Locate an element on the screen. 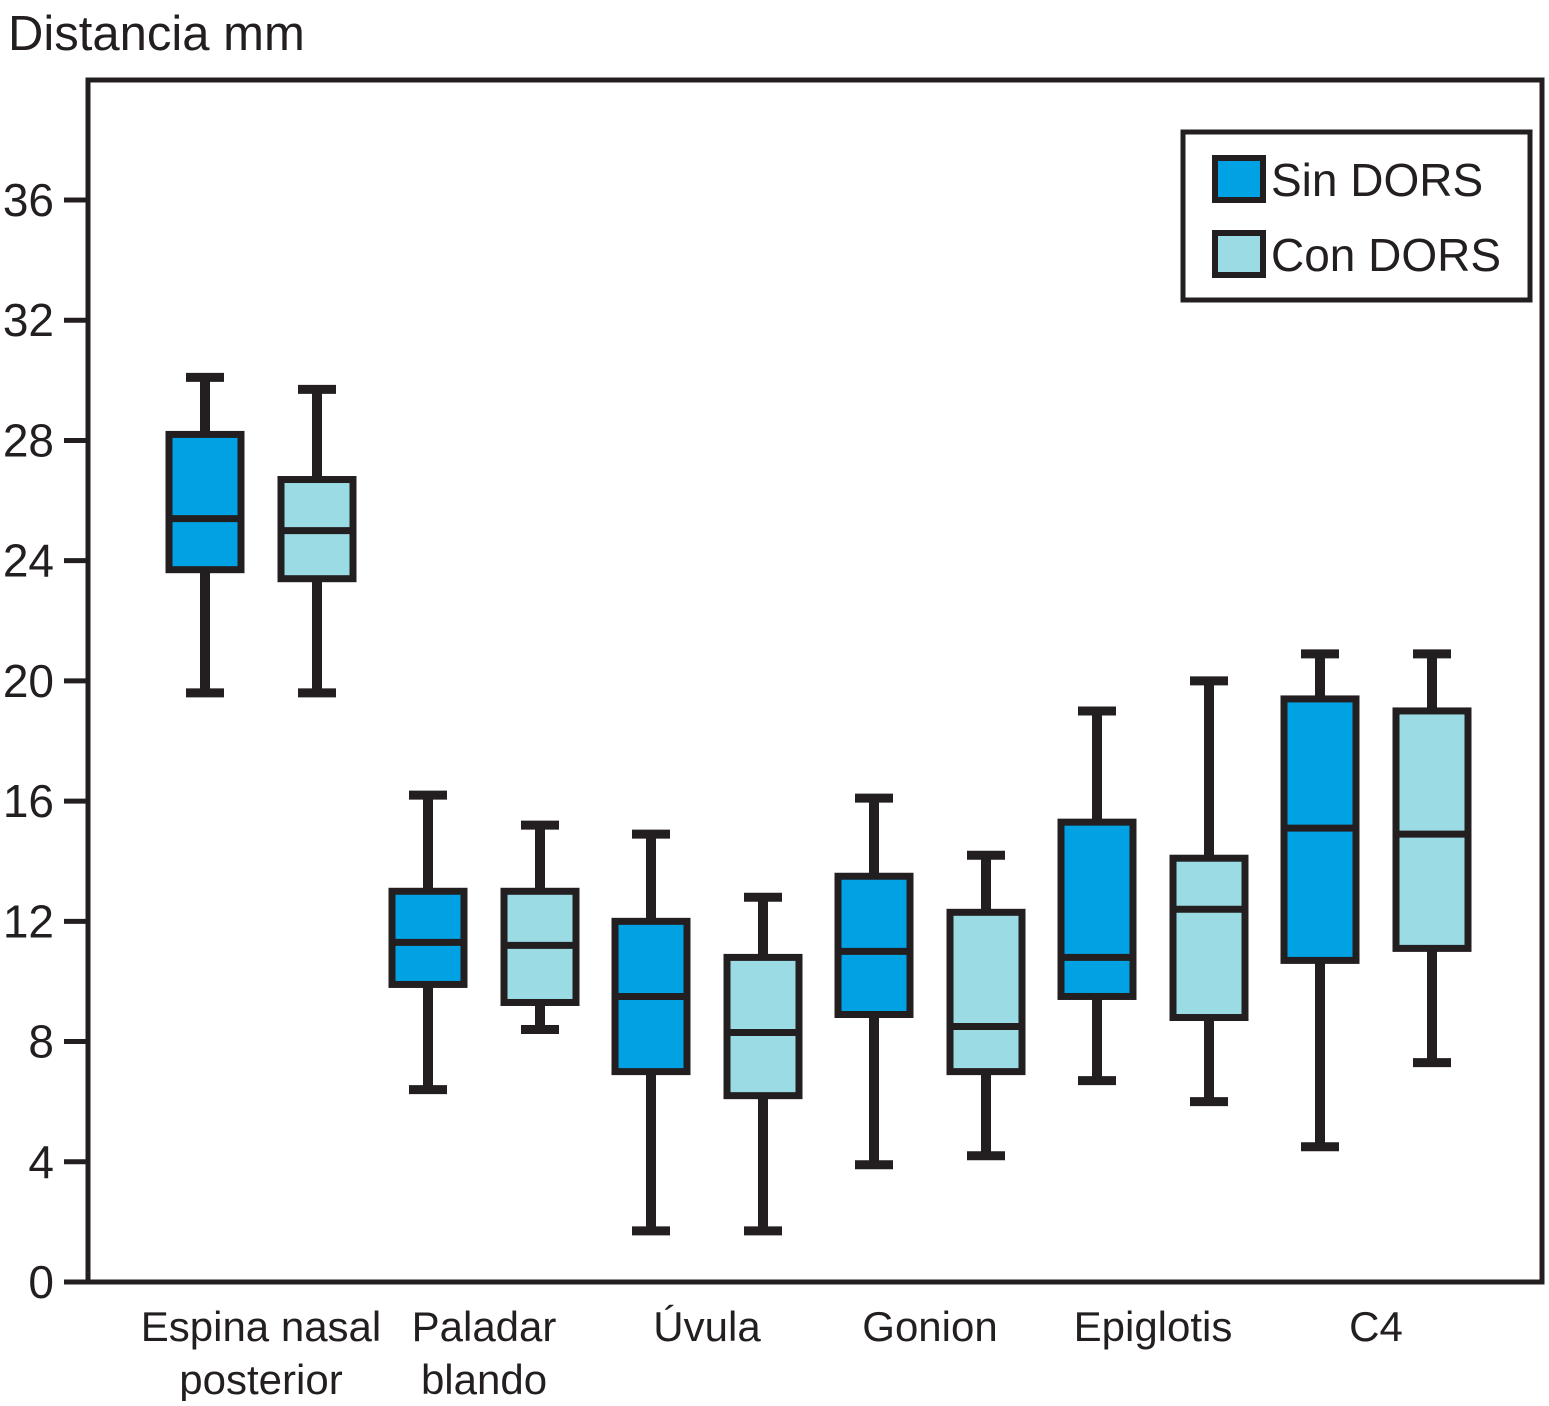 Image resolution: width=1549 pixels, height=1406 pixels. x-category-label: Espina nasal is located at coordinates (261, 1326).